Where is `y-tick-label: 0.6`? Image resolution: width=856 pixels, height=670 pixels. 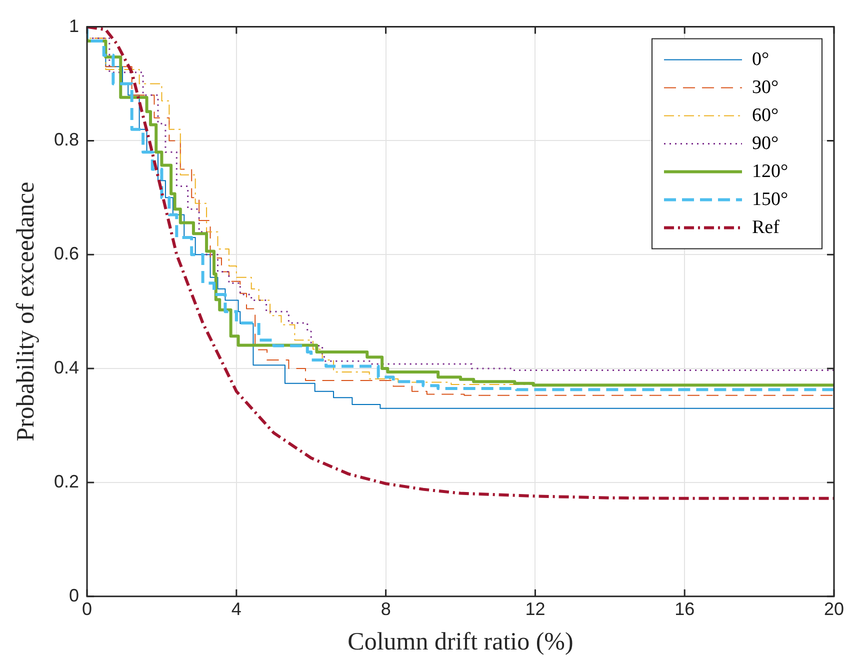
y-tick-label: 0.6 is located at coordinates (67, 254).